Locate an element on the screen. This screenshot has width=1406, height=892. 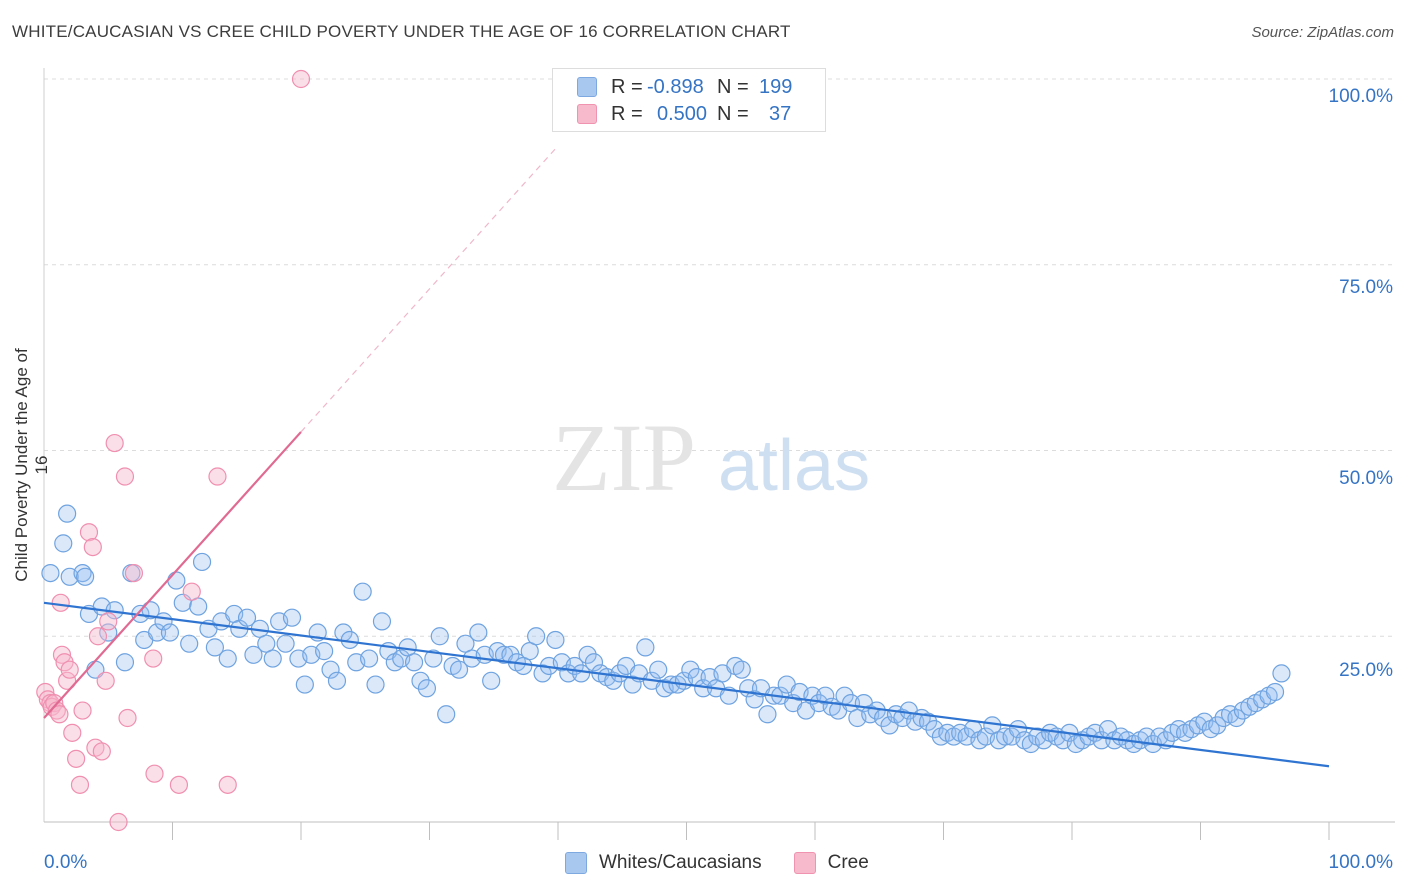
y-tick-label: 100.0% is located at coordinates (1360, 96).